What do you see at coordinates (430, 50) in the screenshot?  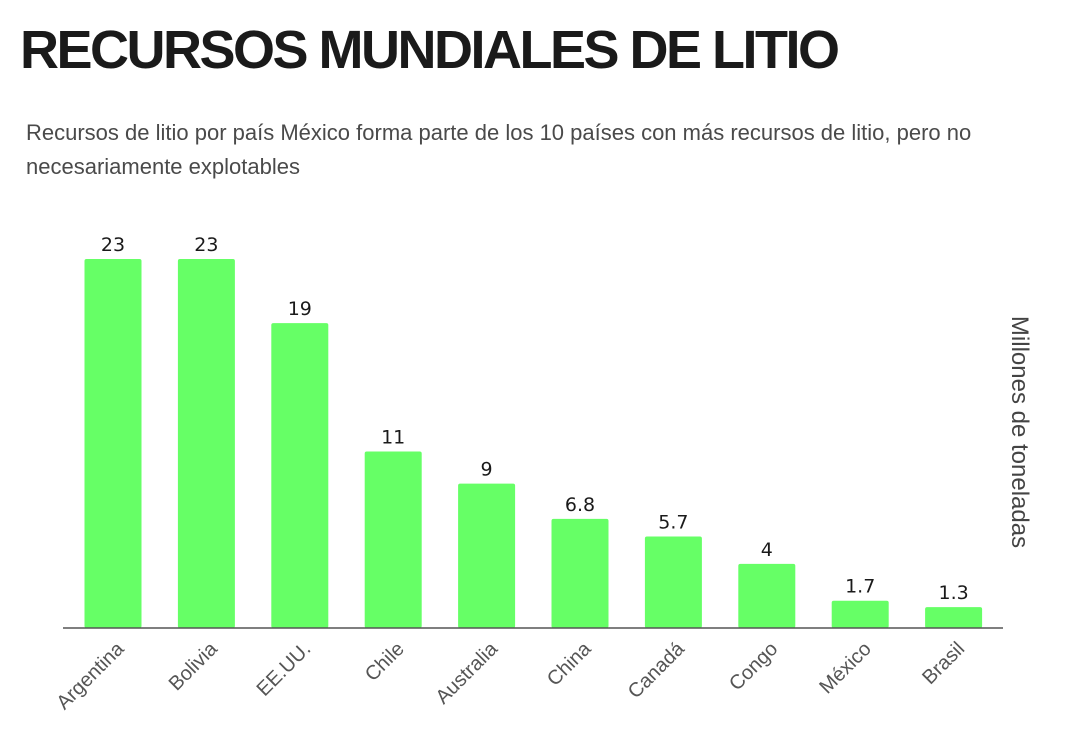 I see `chart-title: RECURSOS MUNDIALES DE LITIO` at bounding box center [430, 50].